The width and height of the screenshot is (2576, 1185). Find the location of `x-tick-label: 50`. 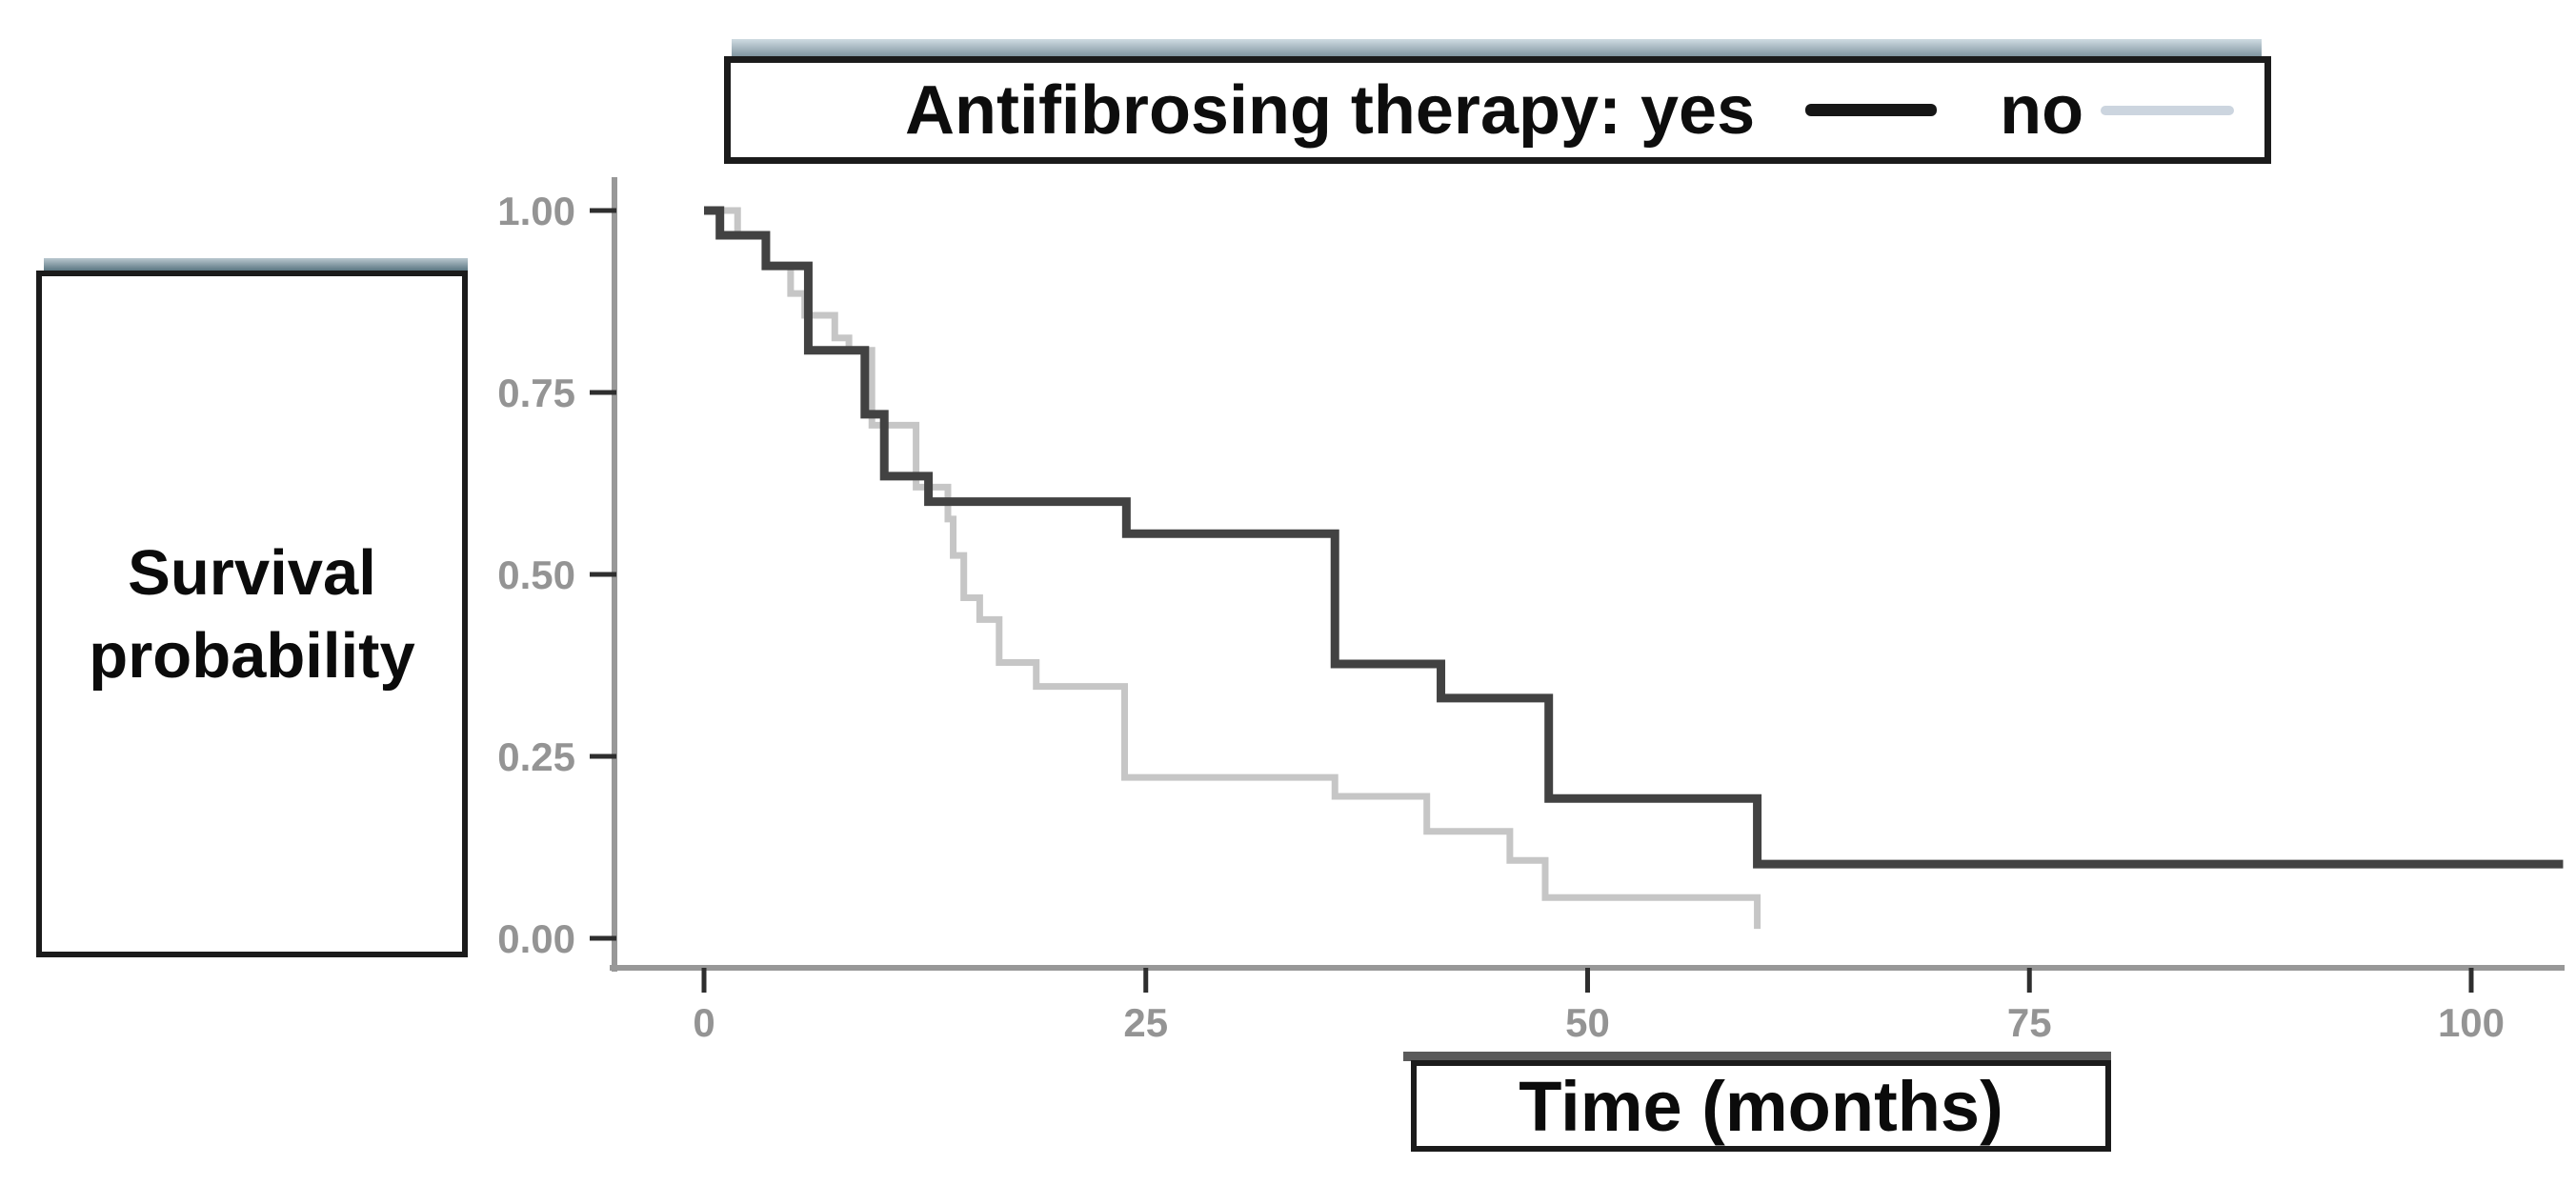

x-tick-label: 50 is located at coordinates (1587, 1022).